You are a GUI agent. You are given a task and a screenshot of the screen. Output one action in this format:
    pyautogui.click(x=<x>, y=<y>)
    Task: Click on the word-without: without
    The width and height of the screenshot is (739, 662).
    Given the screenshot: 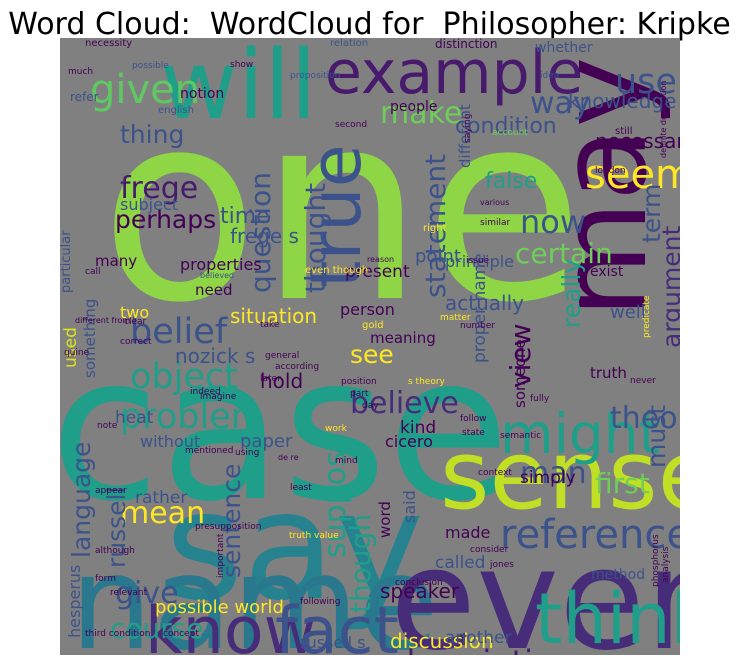 What is the action you would take?
    pyautogui.click(x=170, y=441)
    